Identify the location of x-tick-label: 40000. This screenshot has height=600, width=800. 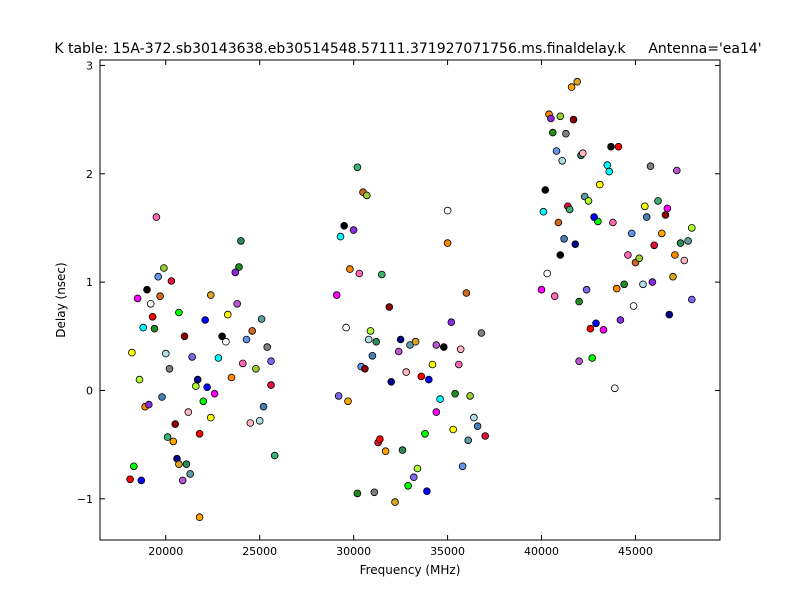
(541, 551).